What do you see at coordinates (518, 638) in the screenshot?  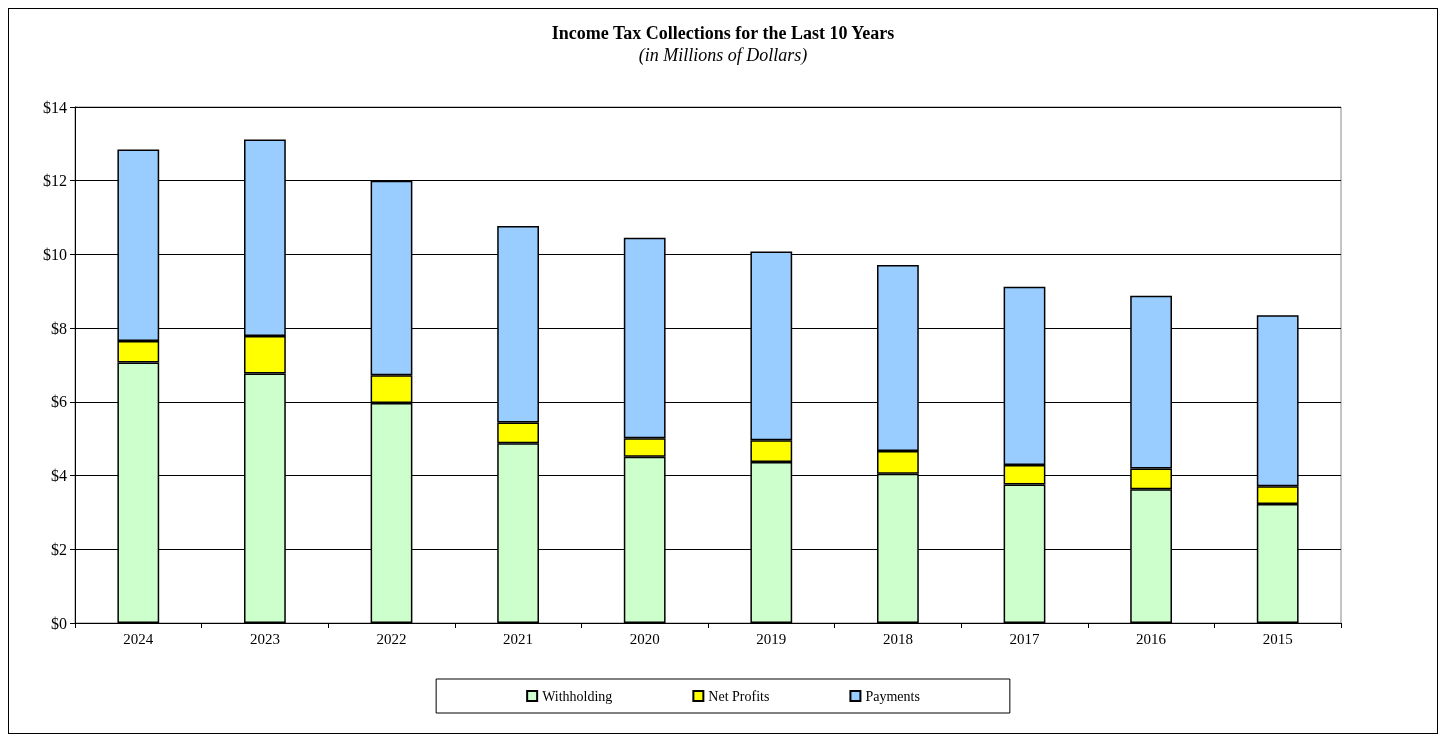 I see `x-tick-label: 2021` at bounding box center [518, 638].